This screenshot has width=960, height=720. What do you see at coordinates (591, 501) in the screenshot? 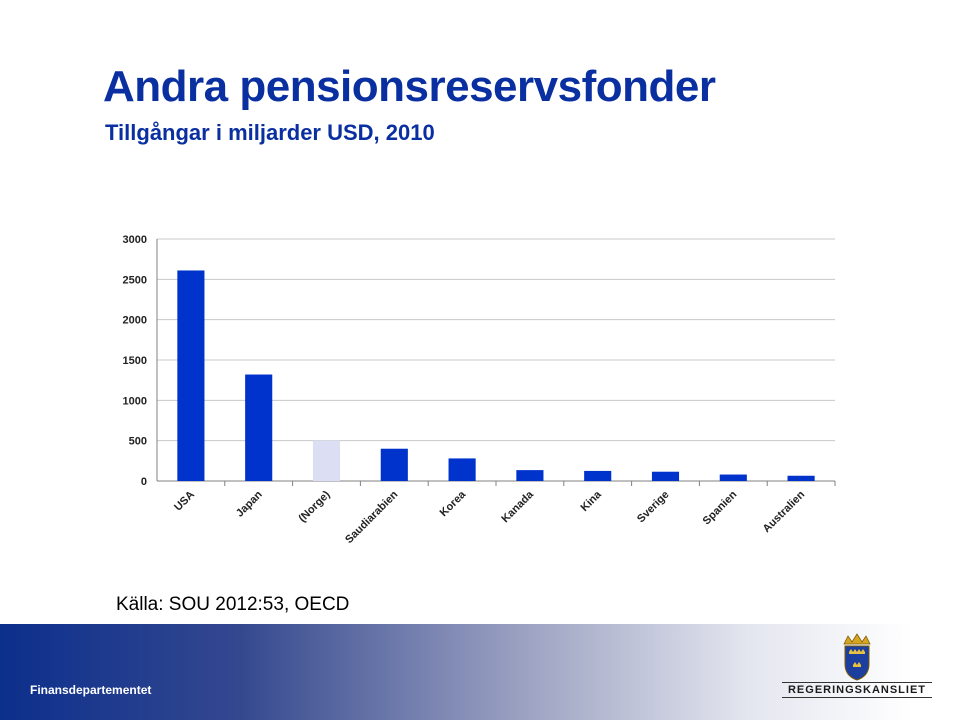
I see `x-tick-label: Kina` at bounding box center [591, 501].